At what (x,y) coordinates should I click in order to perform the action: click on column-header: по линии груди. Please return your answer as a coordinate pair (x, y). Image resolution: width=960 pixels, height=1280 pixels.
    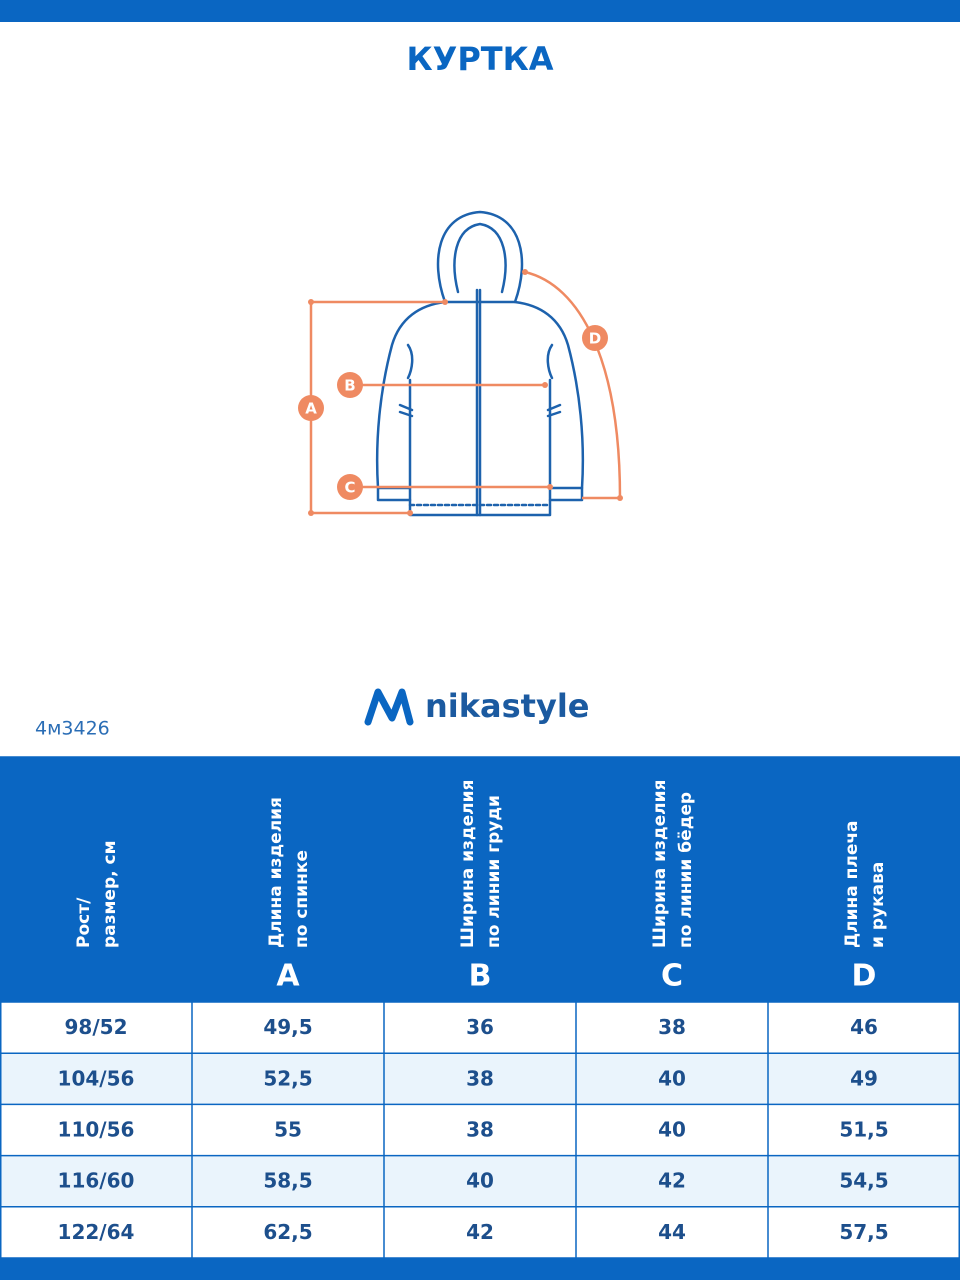
    Looking at the image, I should click on (494, 871).